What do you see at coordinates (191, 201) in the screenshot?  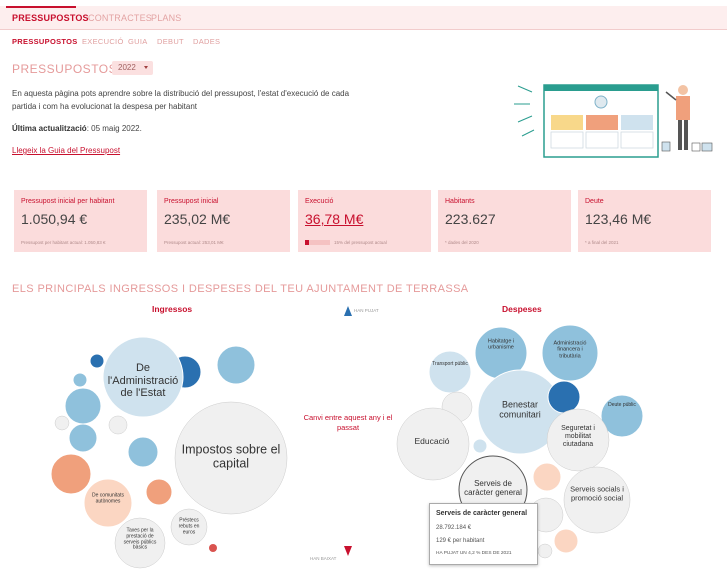 I see `kpi-label: Pressupost inicial` at bounding box center [191, 201].